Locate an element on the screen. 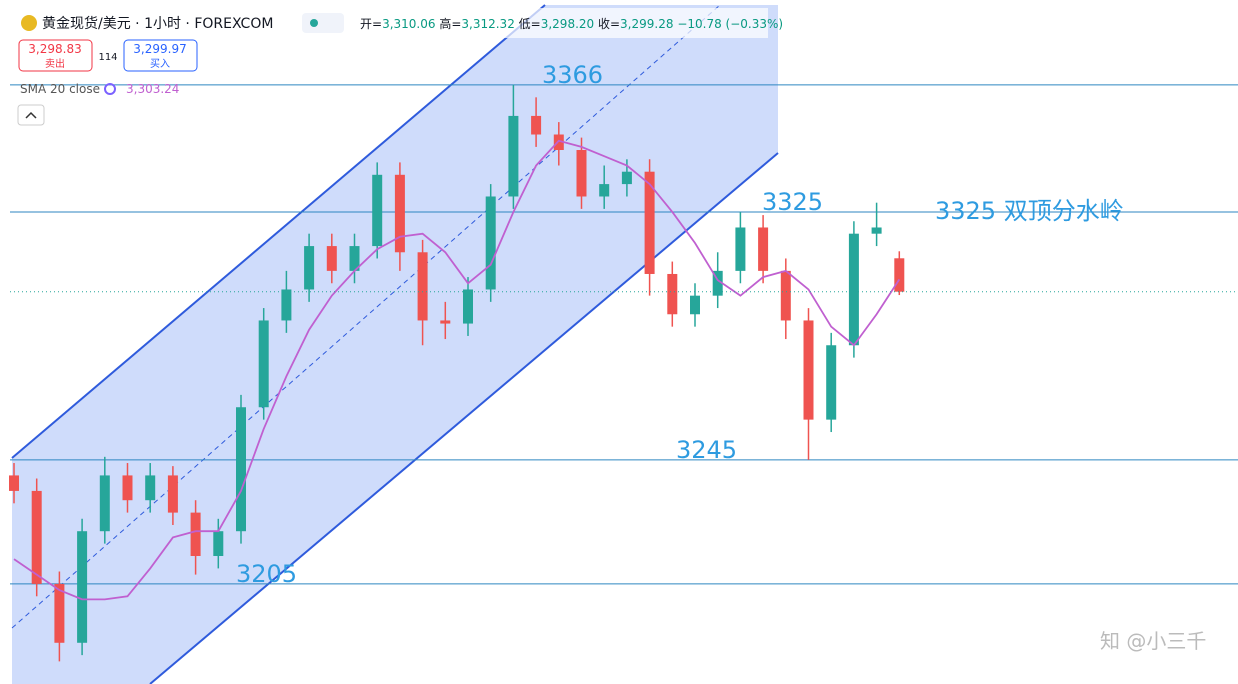 Image resolution: width=1238 pixels, height=684 pixels. level-label: 3325 is located at coordinates (792, 202).